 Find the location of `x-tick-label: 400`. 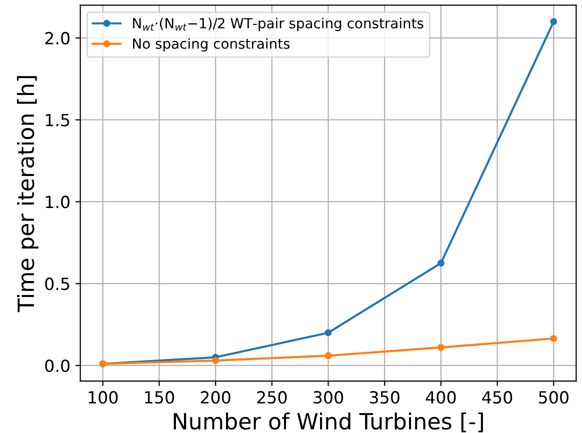

x-tick-label: 400 is located at coordinates (441, 397).